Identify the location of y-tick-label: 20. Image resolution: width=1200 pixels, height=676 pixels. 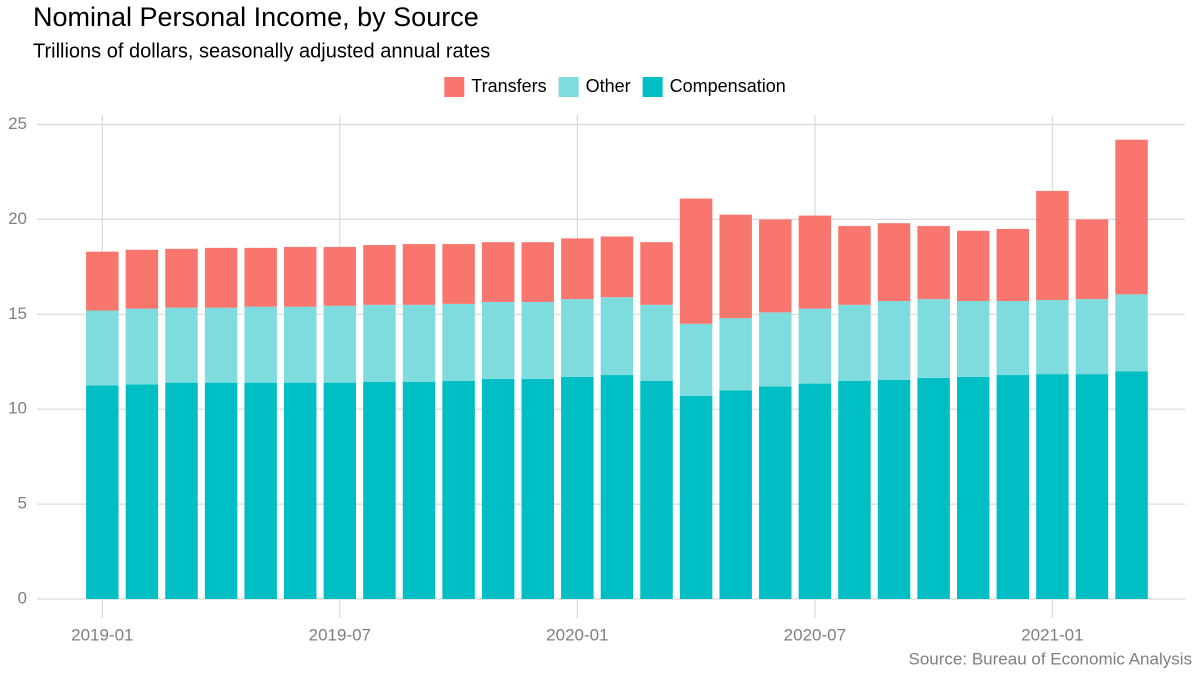
(17, 218).